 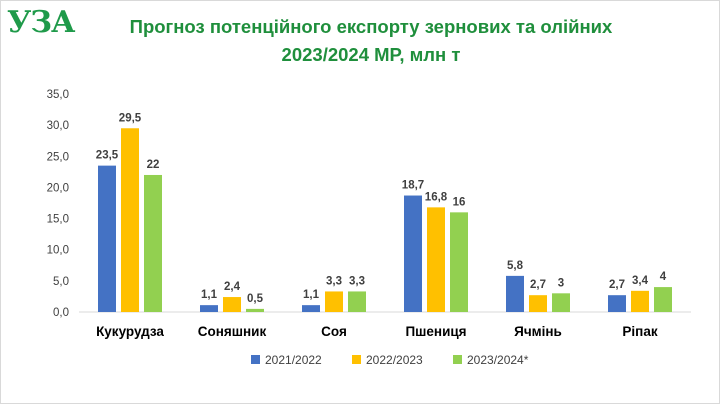 What do you see at coordinates (41, 22) in the screenshot?
I see `logo-text: УЗА` at bounding box center [41, 22].